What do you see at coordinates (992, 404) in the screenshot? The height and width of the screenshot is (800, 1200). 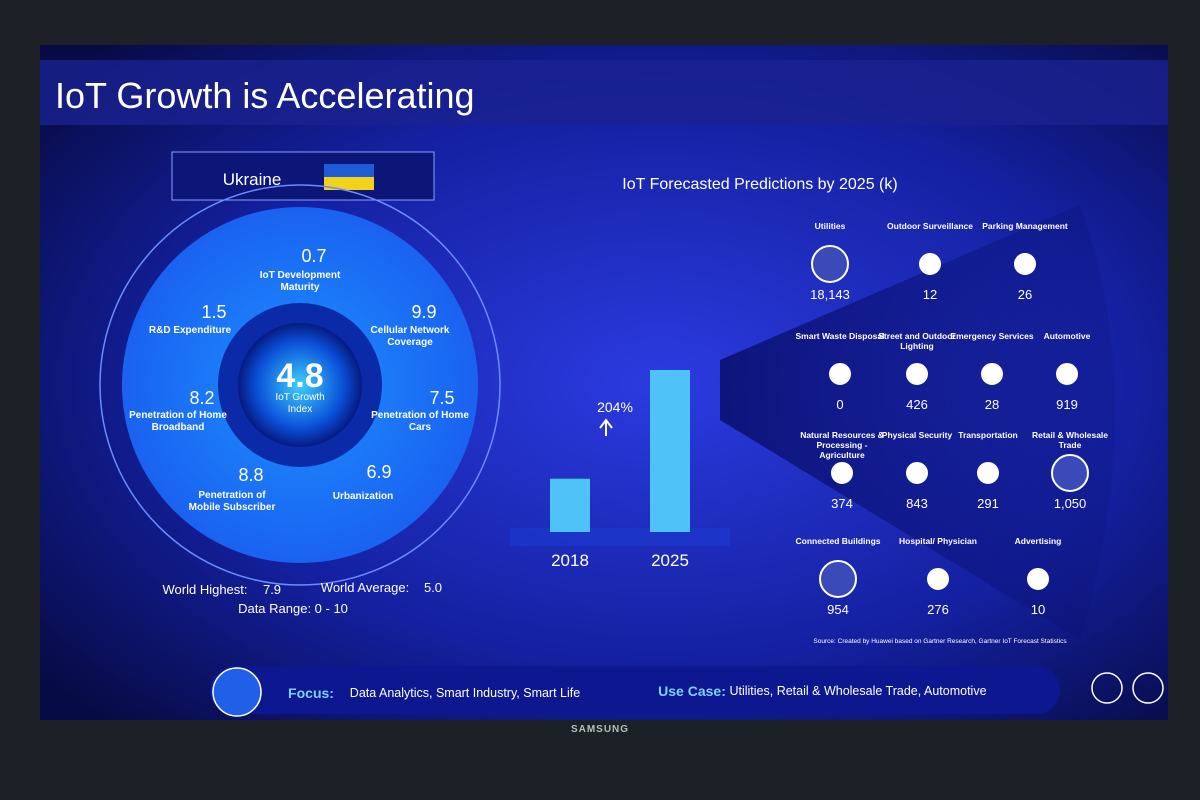 I see `sector-value: 28` at bounding box center [992, 404].